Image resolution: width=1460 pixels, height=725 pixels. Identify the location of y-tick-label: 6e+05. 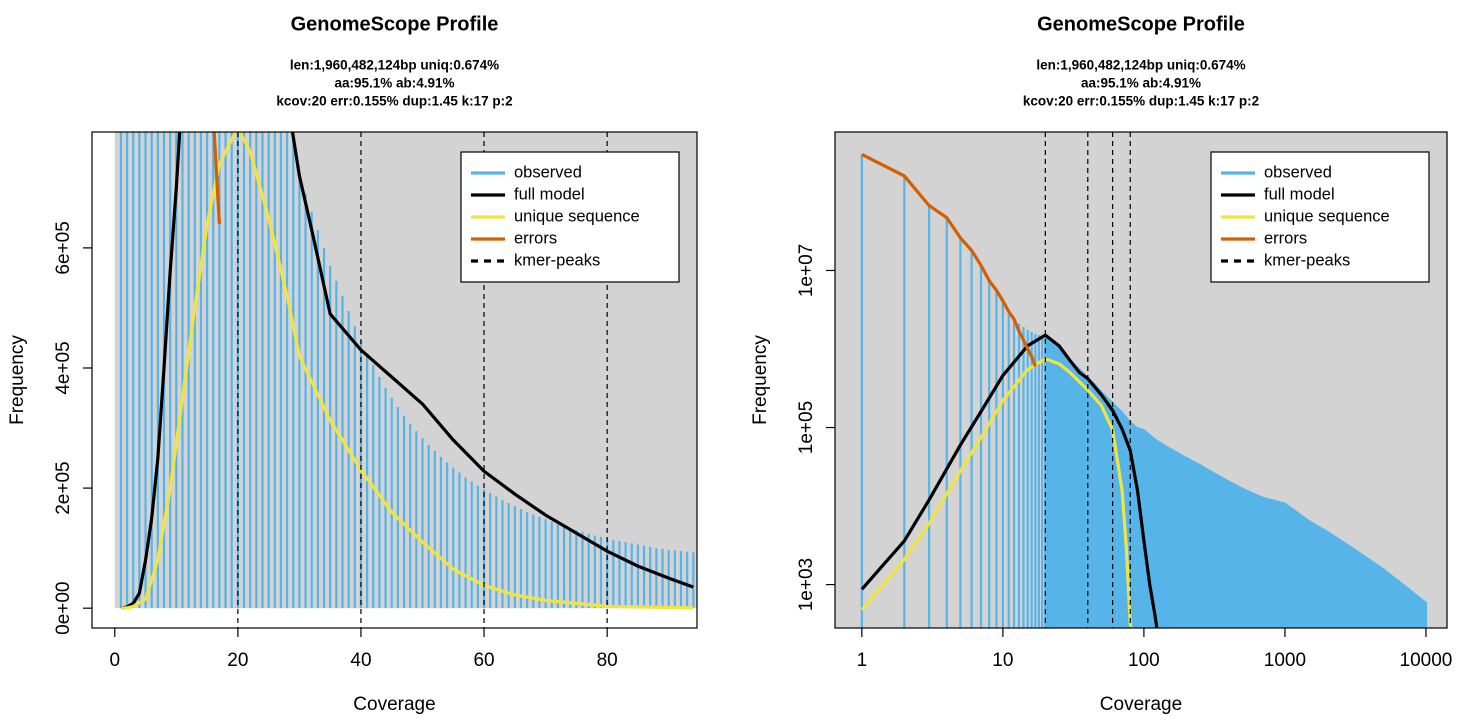
(63, 247).